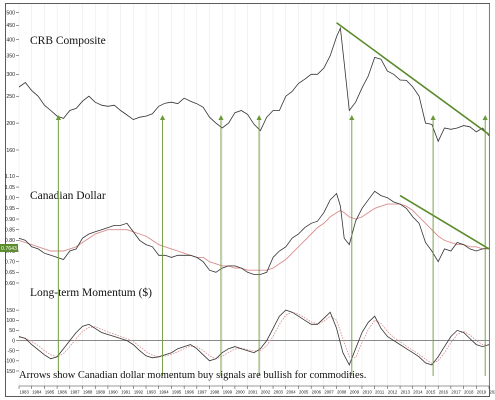 The width and height of the screenshot is (495, 400). I want to click on y-tick-label: 0.80, so click(10, 241).